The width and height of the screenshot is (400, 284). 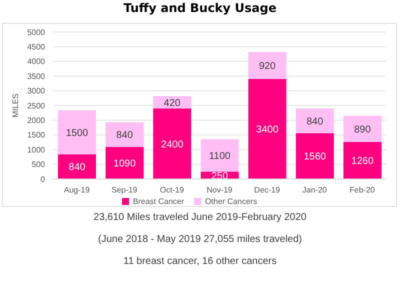 I want to click on text: 11 breast cancer, 16 other cancers, so click(x=200, y=261).